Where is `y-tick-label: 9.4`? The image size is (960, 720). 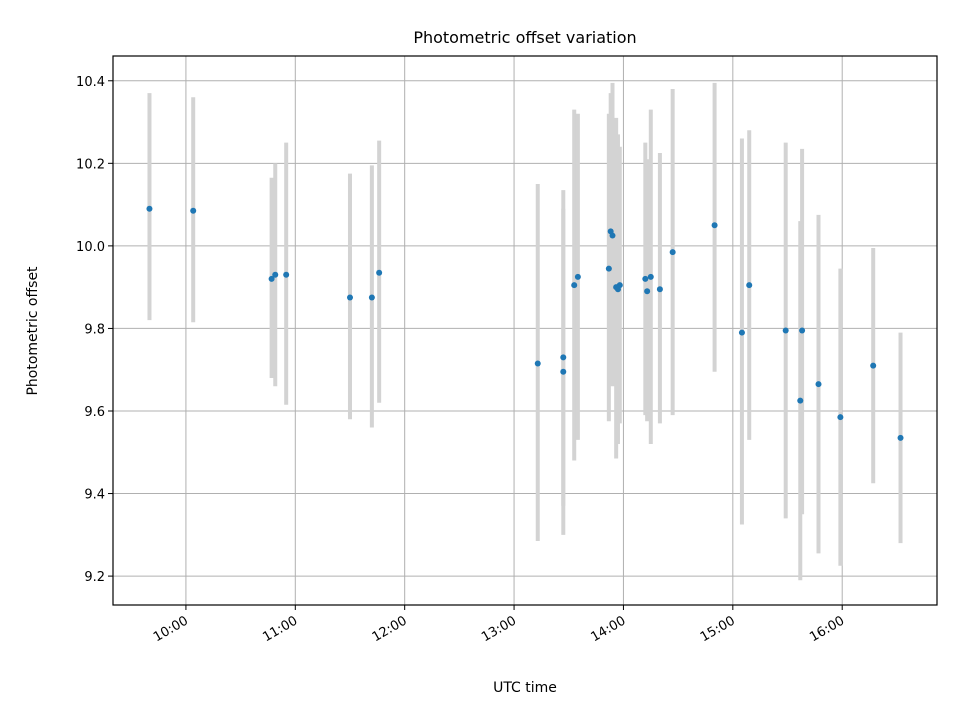 y-tick-label: 9.4 is located at coordinates (94, 495).